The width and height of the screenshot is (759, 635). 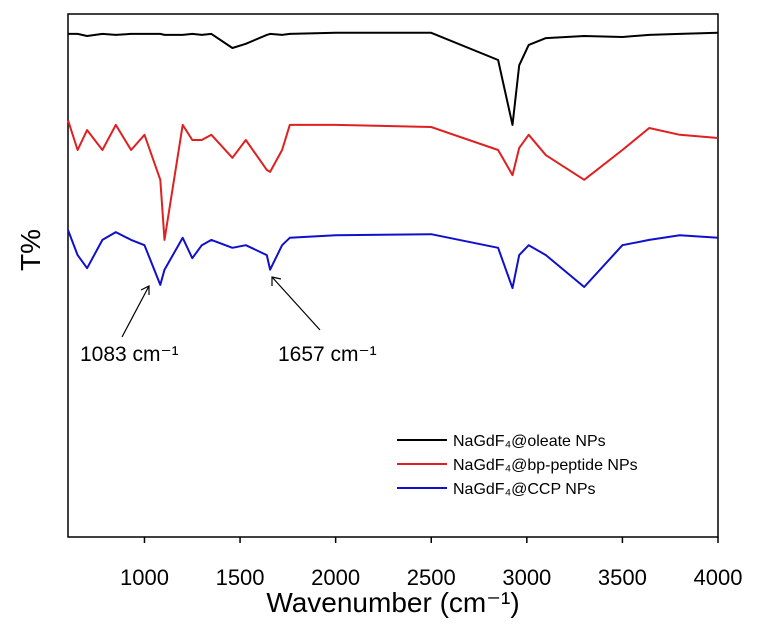 What do you see at coordinates (431, 577) in the screenshot?
I see `x-tick-label: 2500` at bounding box center [431, 577].